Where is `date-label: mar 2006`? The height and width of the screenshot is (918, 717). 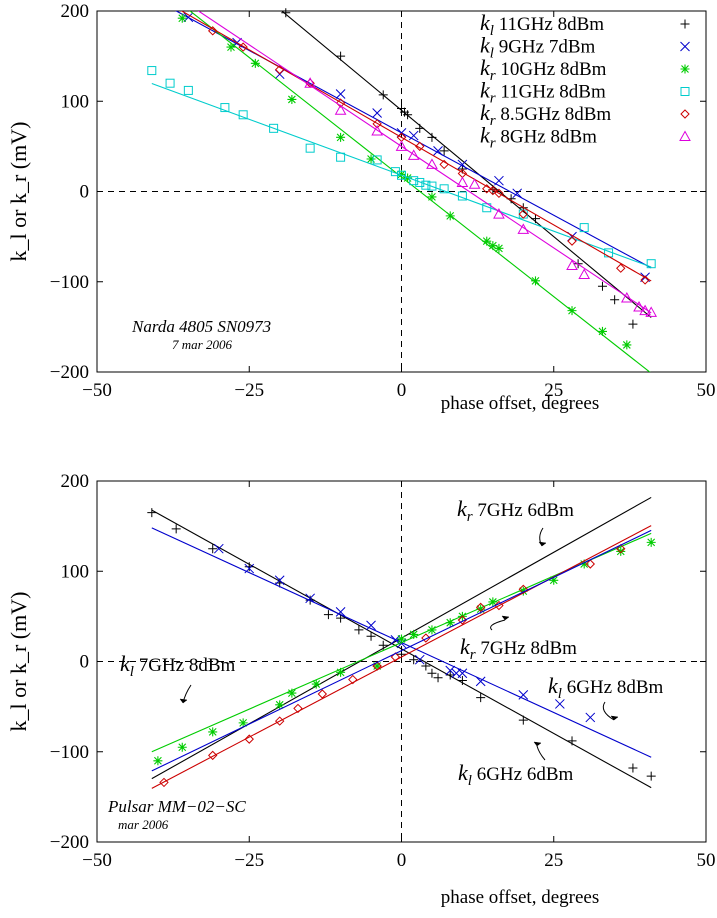
date-label: mar 2006 is located at coordinates (143, 824).